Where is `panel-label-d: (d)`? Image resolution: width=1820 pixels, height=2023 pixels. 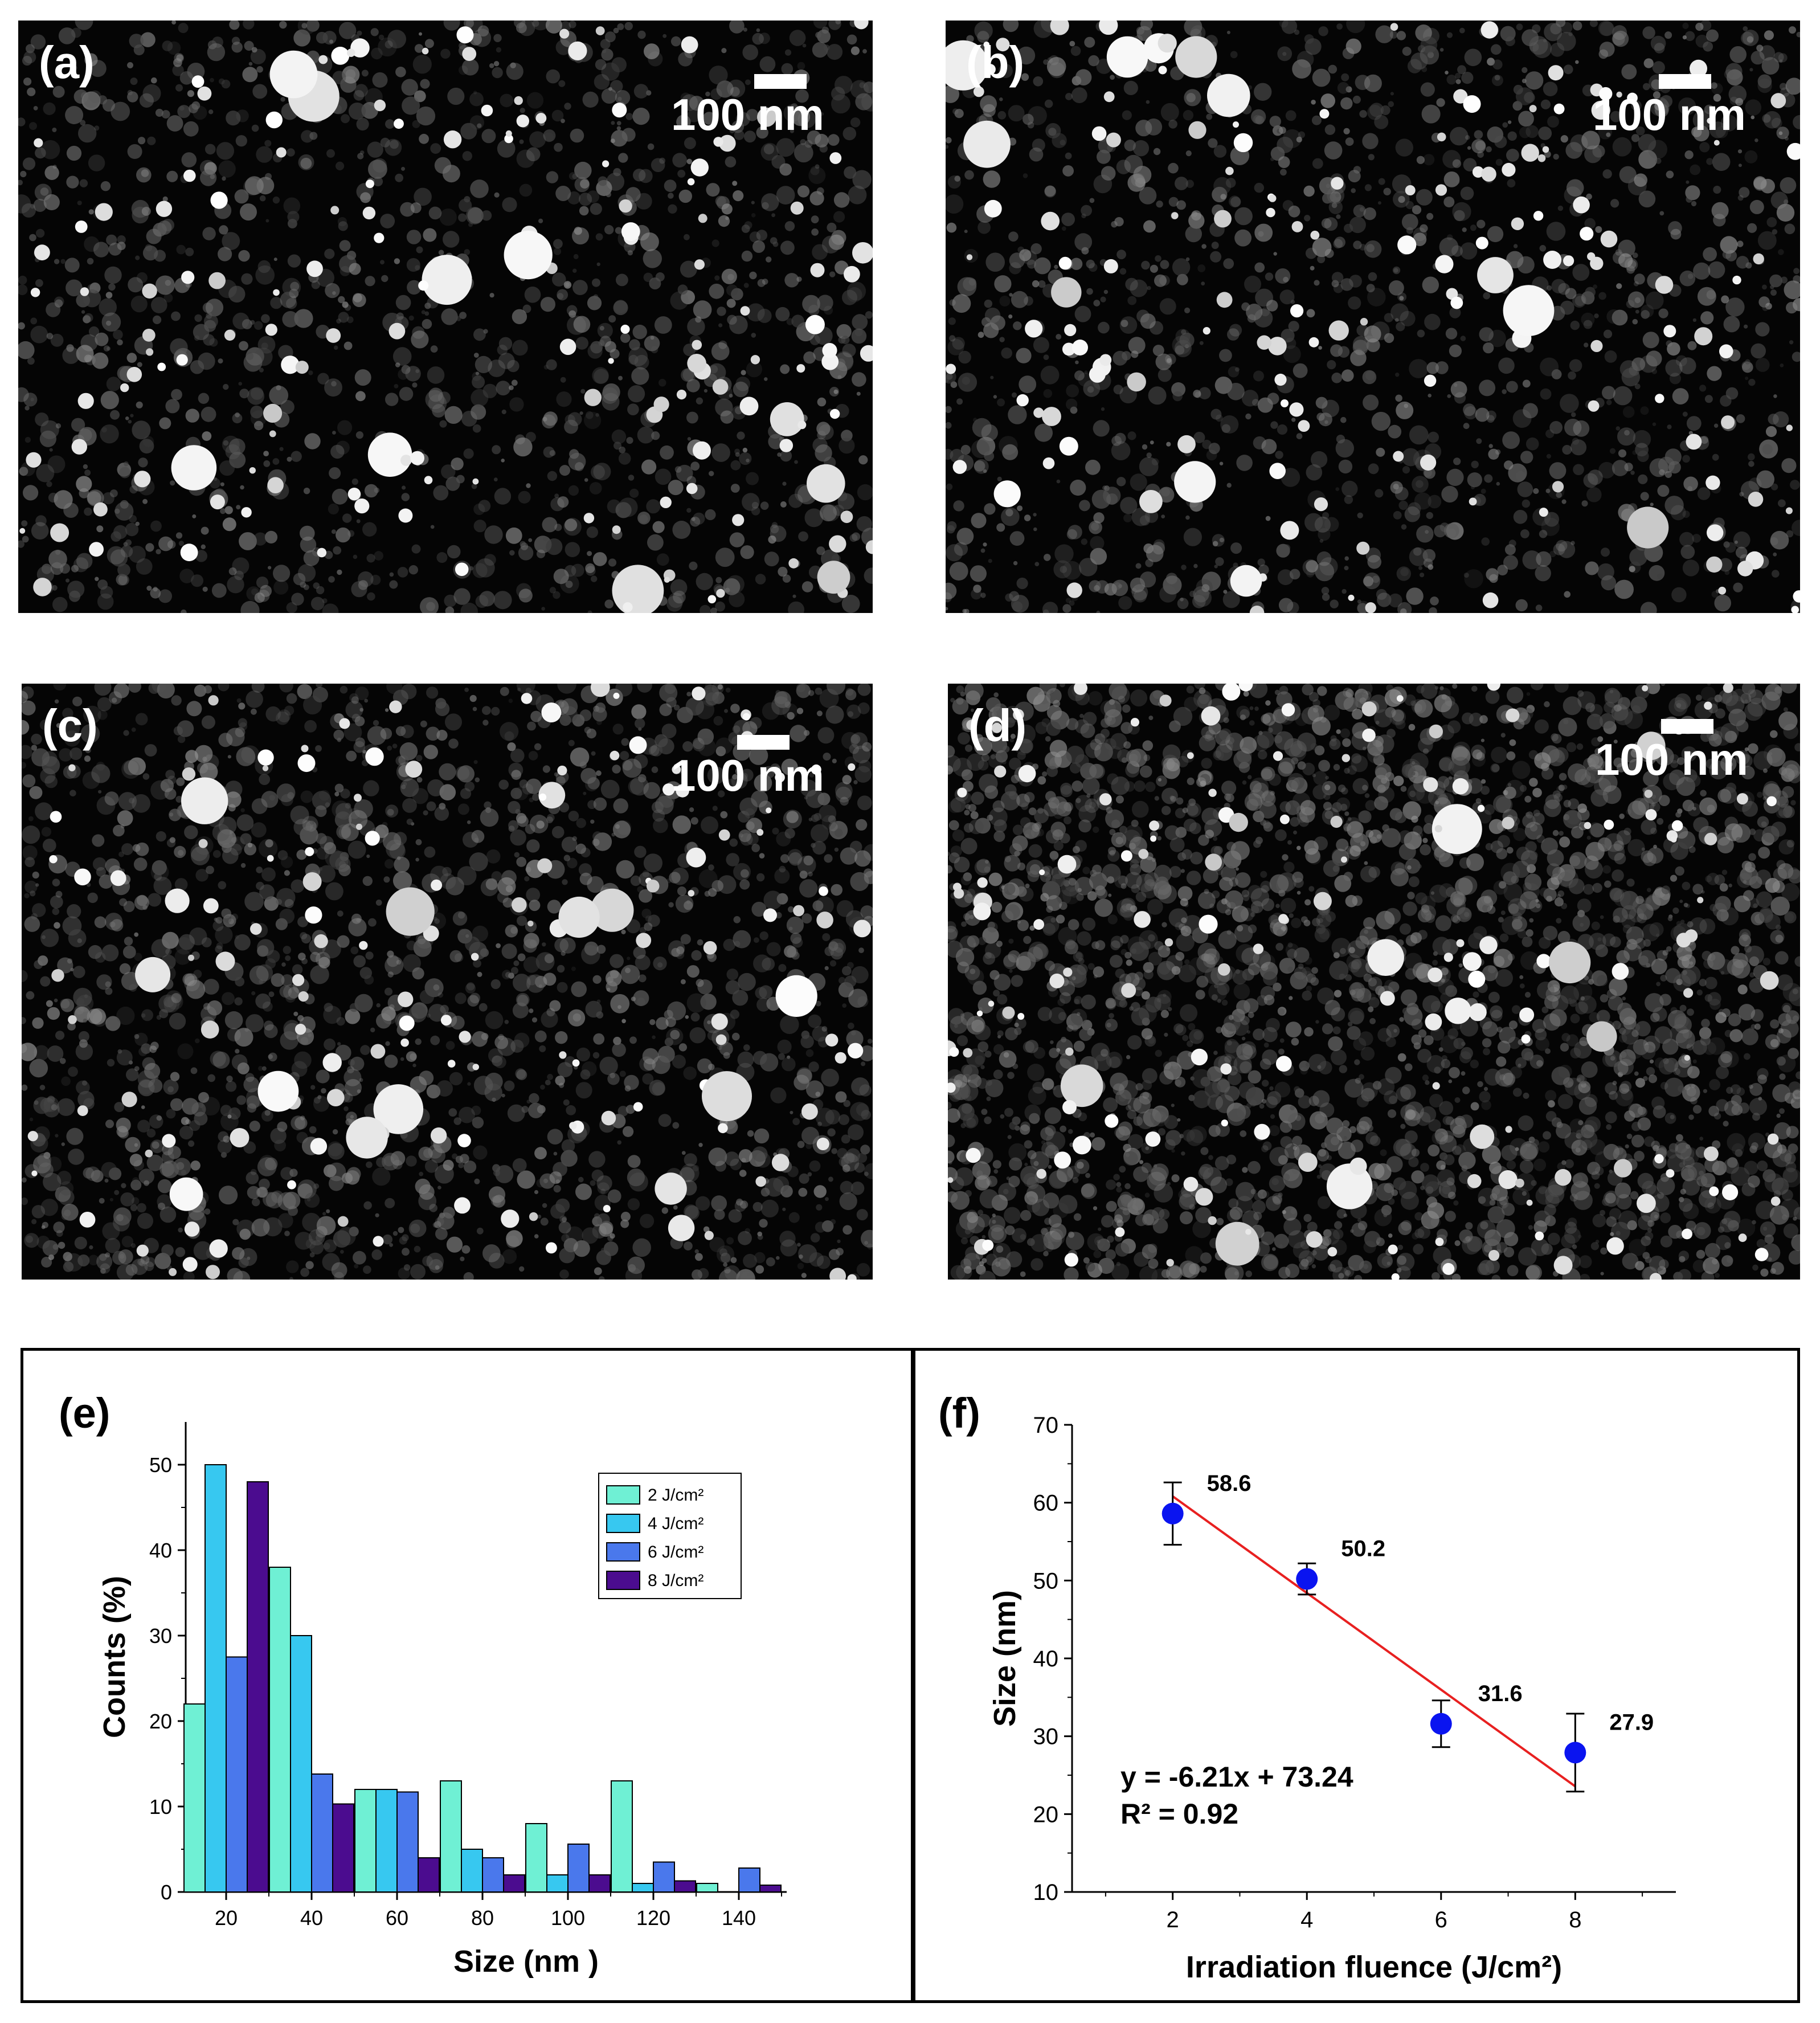
panel-label-d: (d) is located at coordinates (997, 725).